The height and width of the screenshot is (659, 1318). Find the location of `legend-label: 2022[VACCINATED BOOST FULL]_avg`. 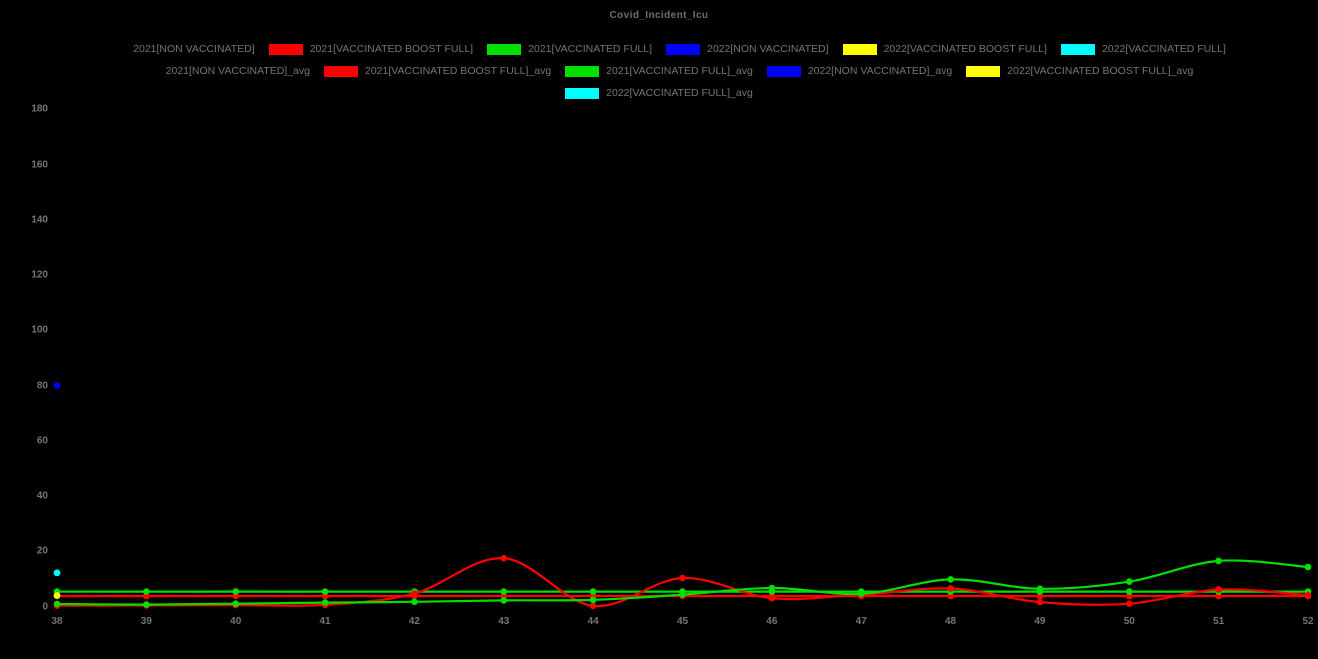

legend-label: 2022[VACCINATED BOOST FULL]_avg is located at coordinates (1100, 71).